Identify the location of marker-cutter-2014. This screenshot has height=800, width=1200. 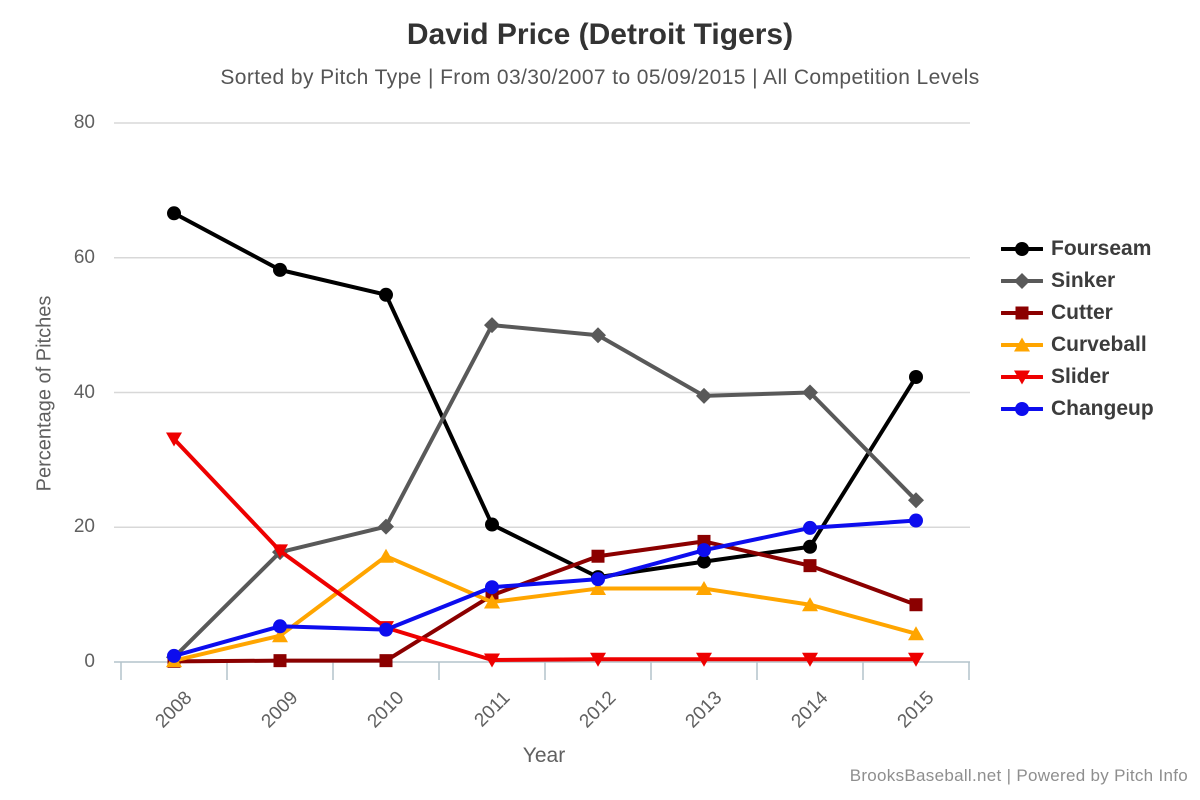
(810, 566).